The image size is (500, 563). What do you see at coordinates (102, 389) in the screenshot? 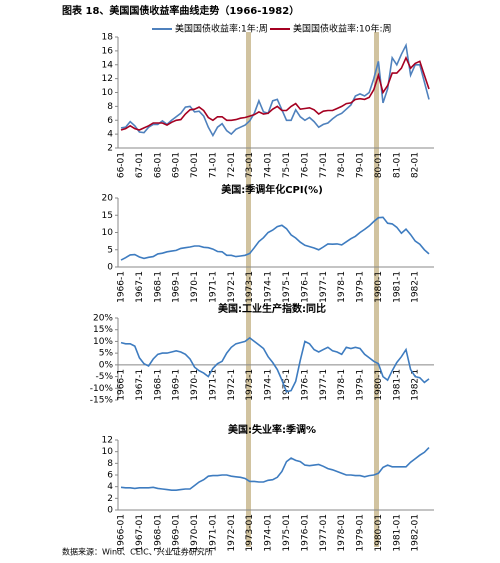
I see `y-tick-label: -10%` at bounding box center [102, 389].